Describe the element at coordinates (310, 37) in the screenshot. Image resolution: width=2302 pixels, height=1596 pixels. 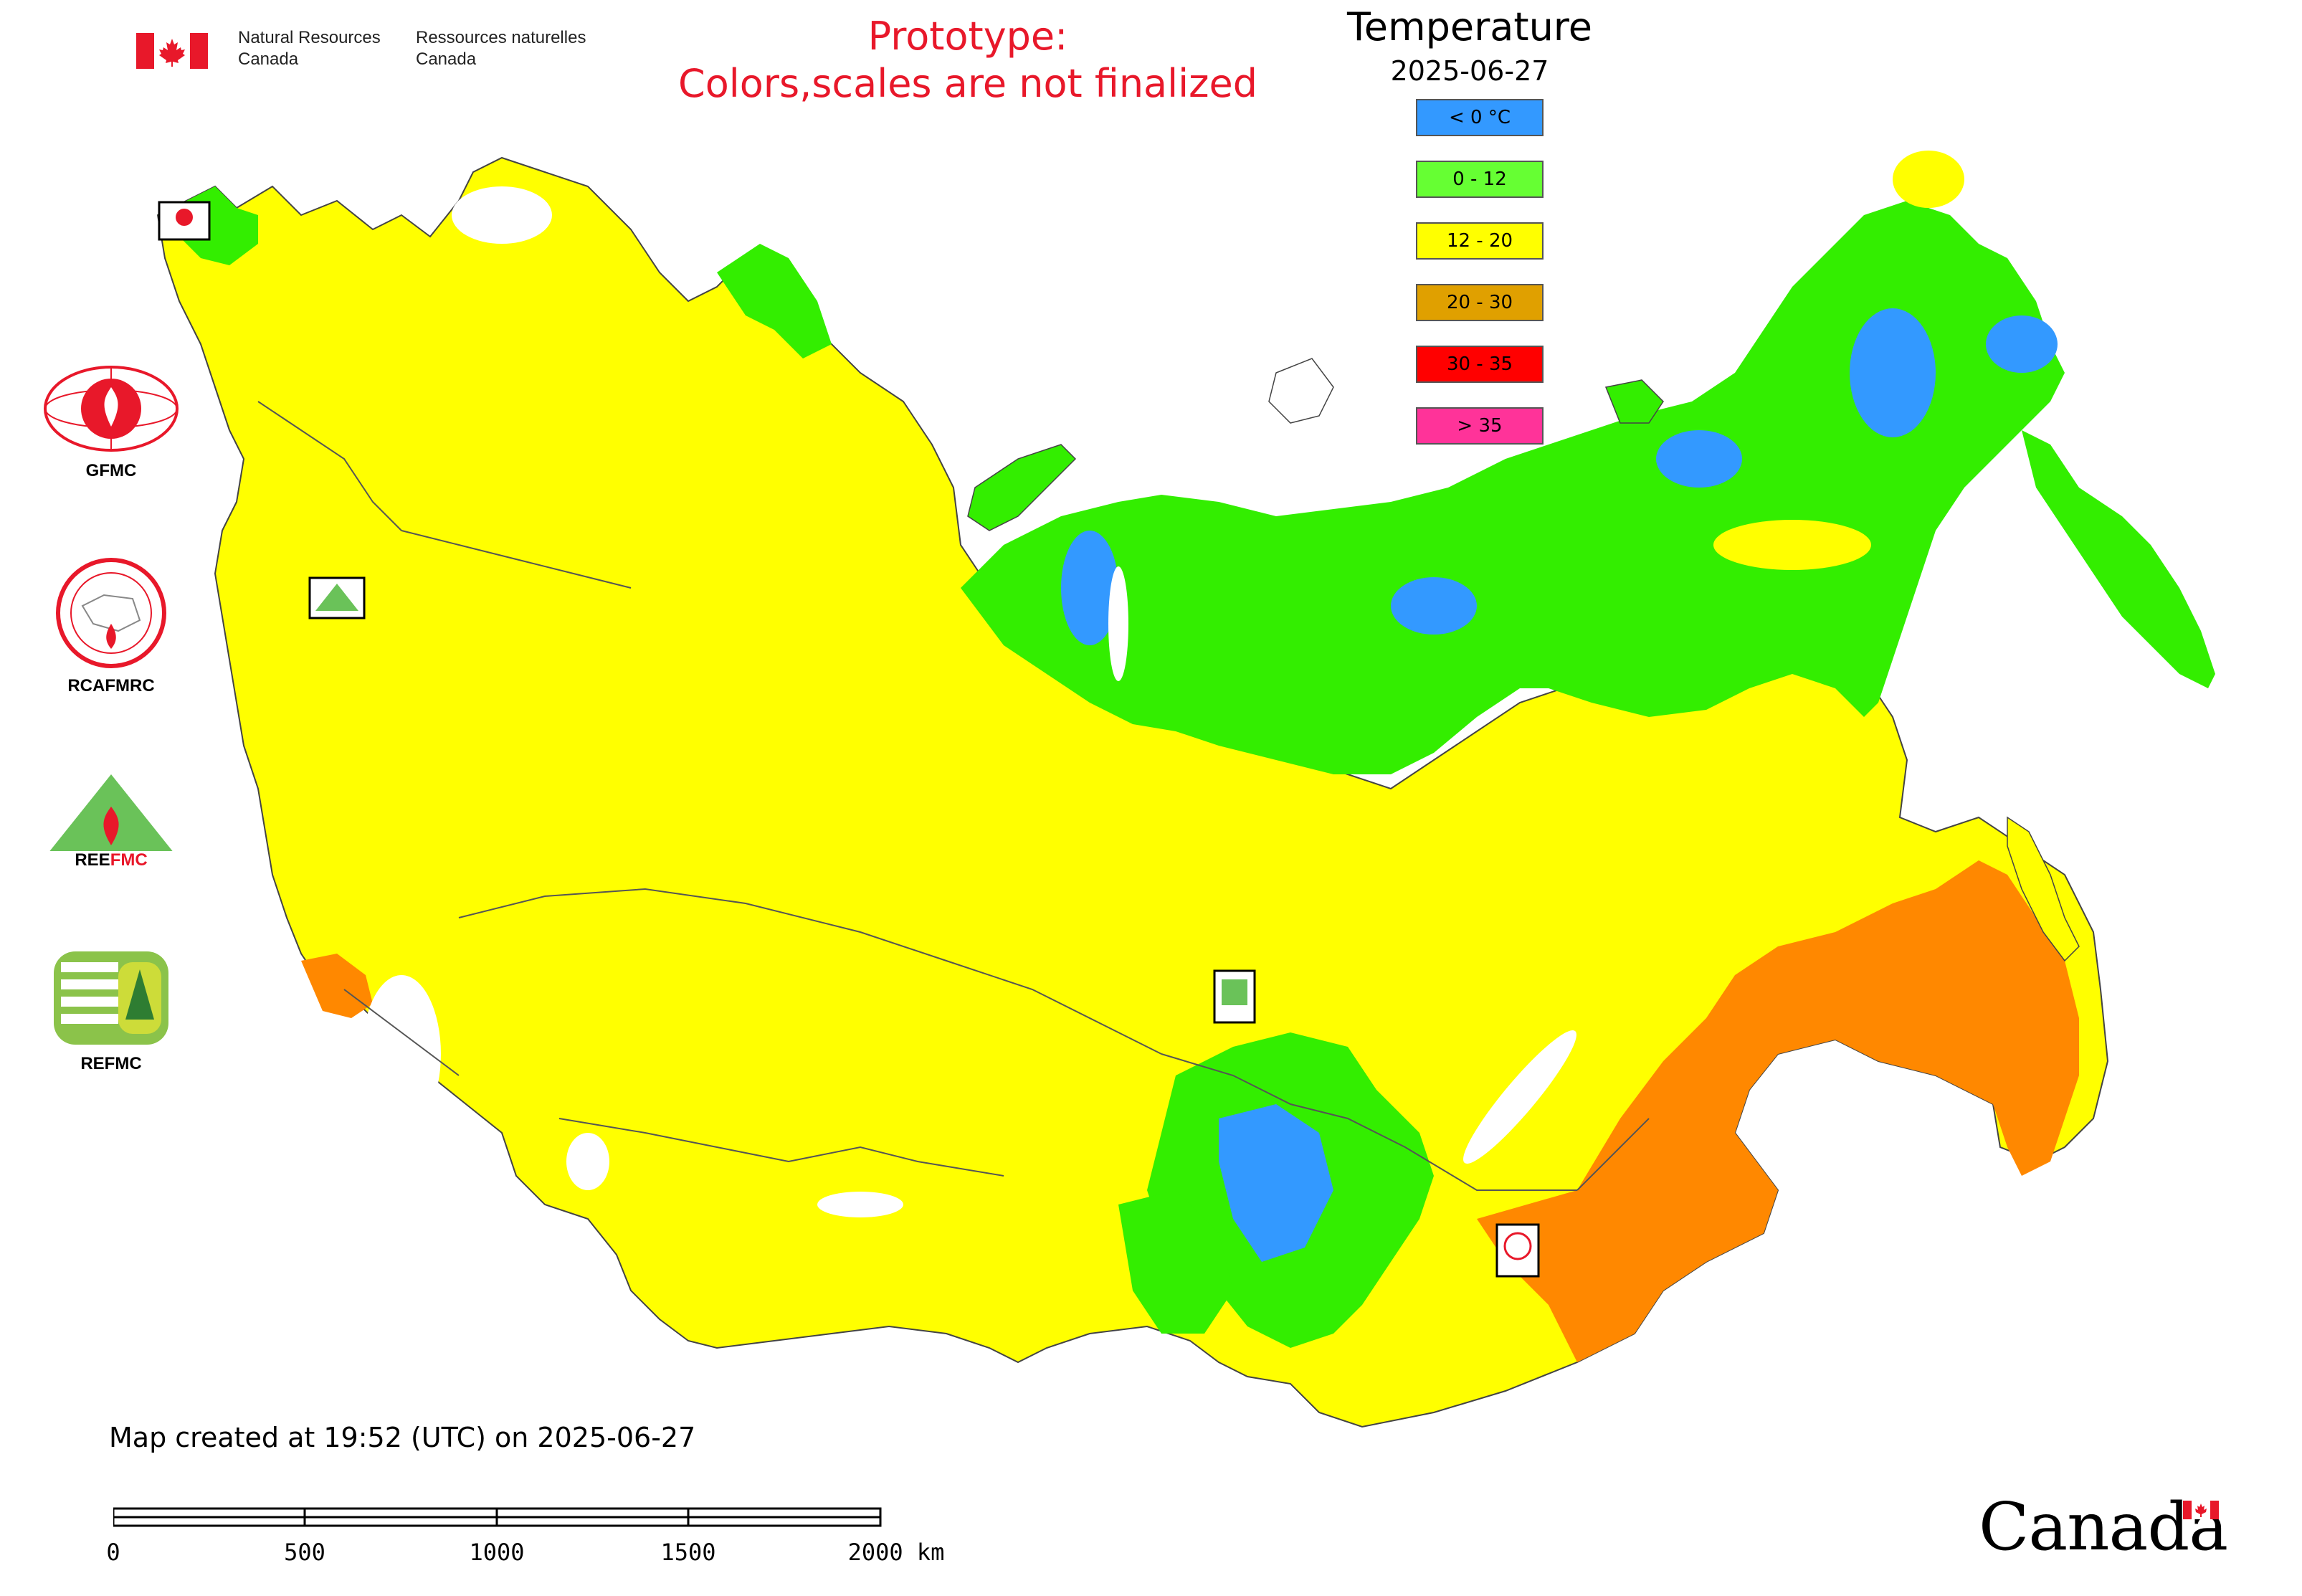
I see `org-name-en-line1: Natural Resources` at that location.